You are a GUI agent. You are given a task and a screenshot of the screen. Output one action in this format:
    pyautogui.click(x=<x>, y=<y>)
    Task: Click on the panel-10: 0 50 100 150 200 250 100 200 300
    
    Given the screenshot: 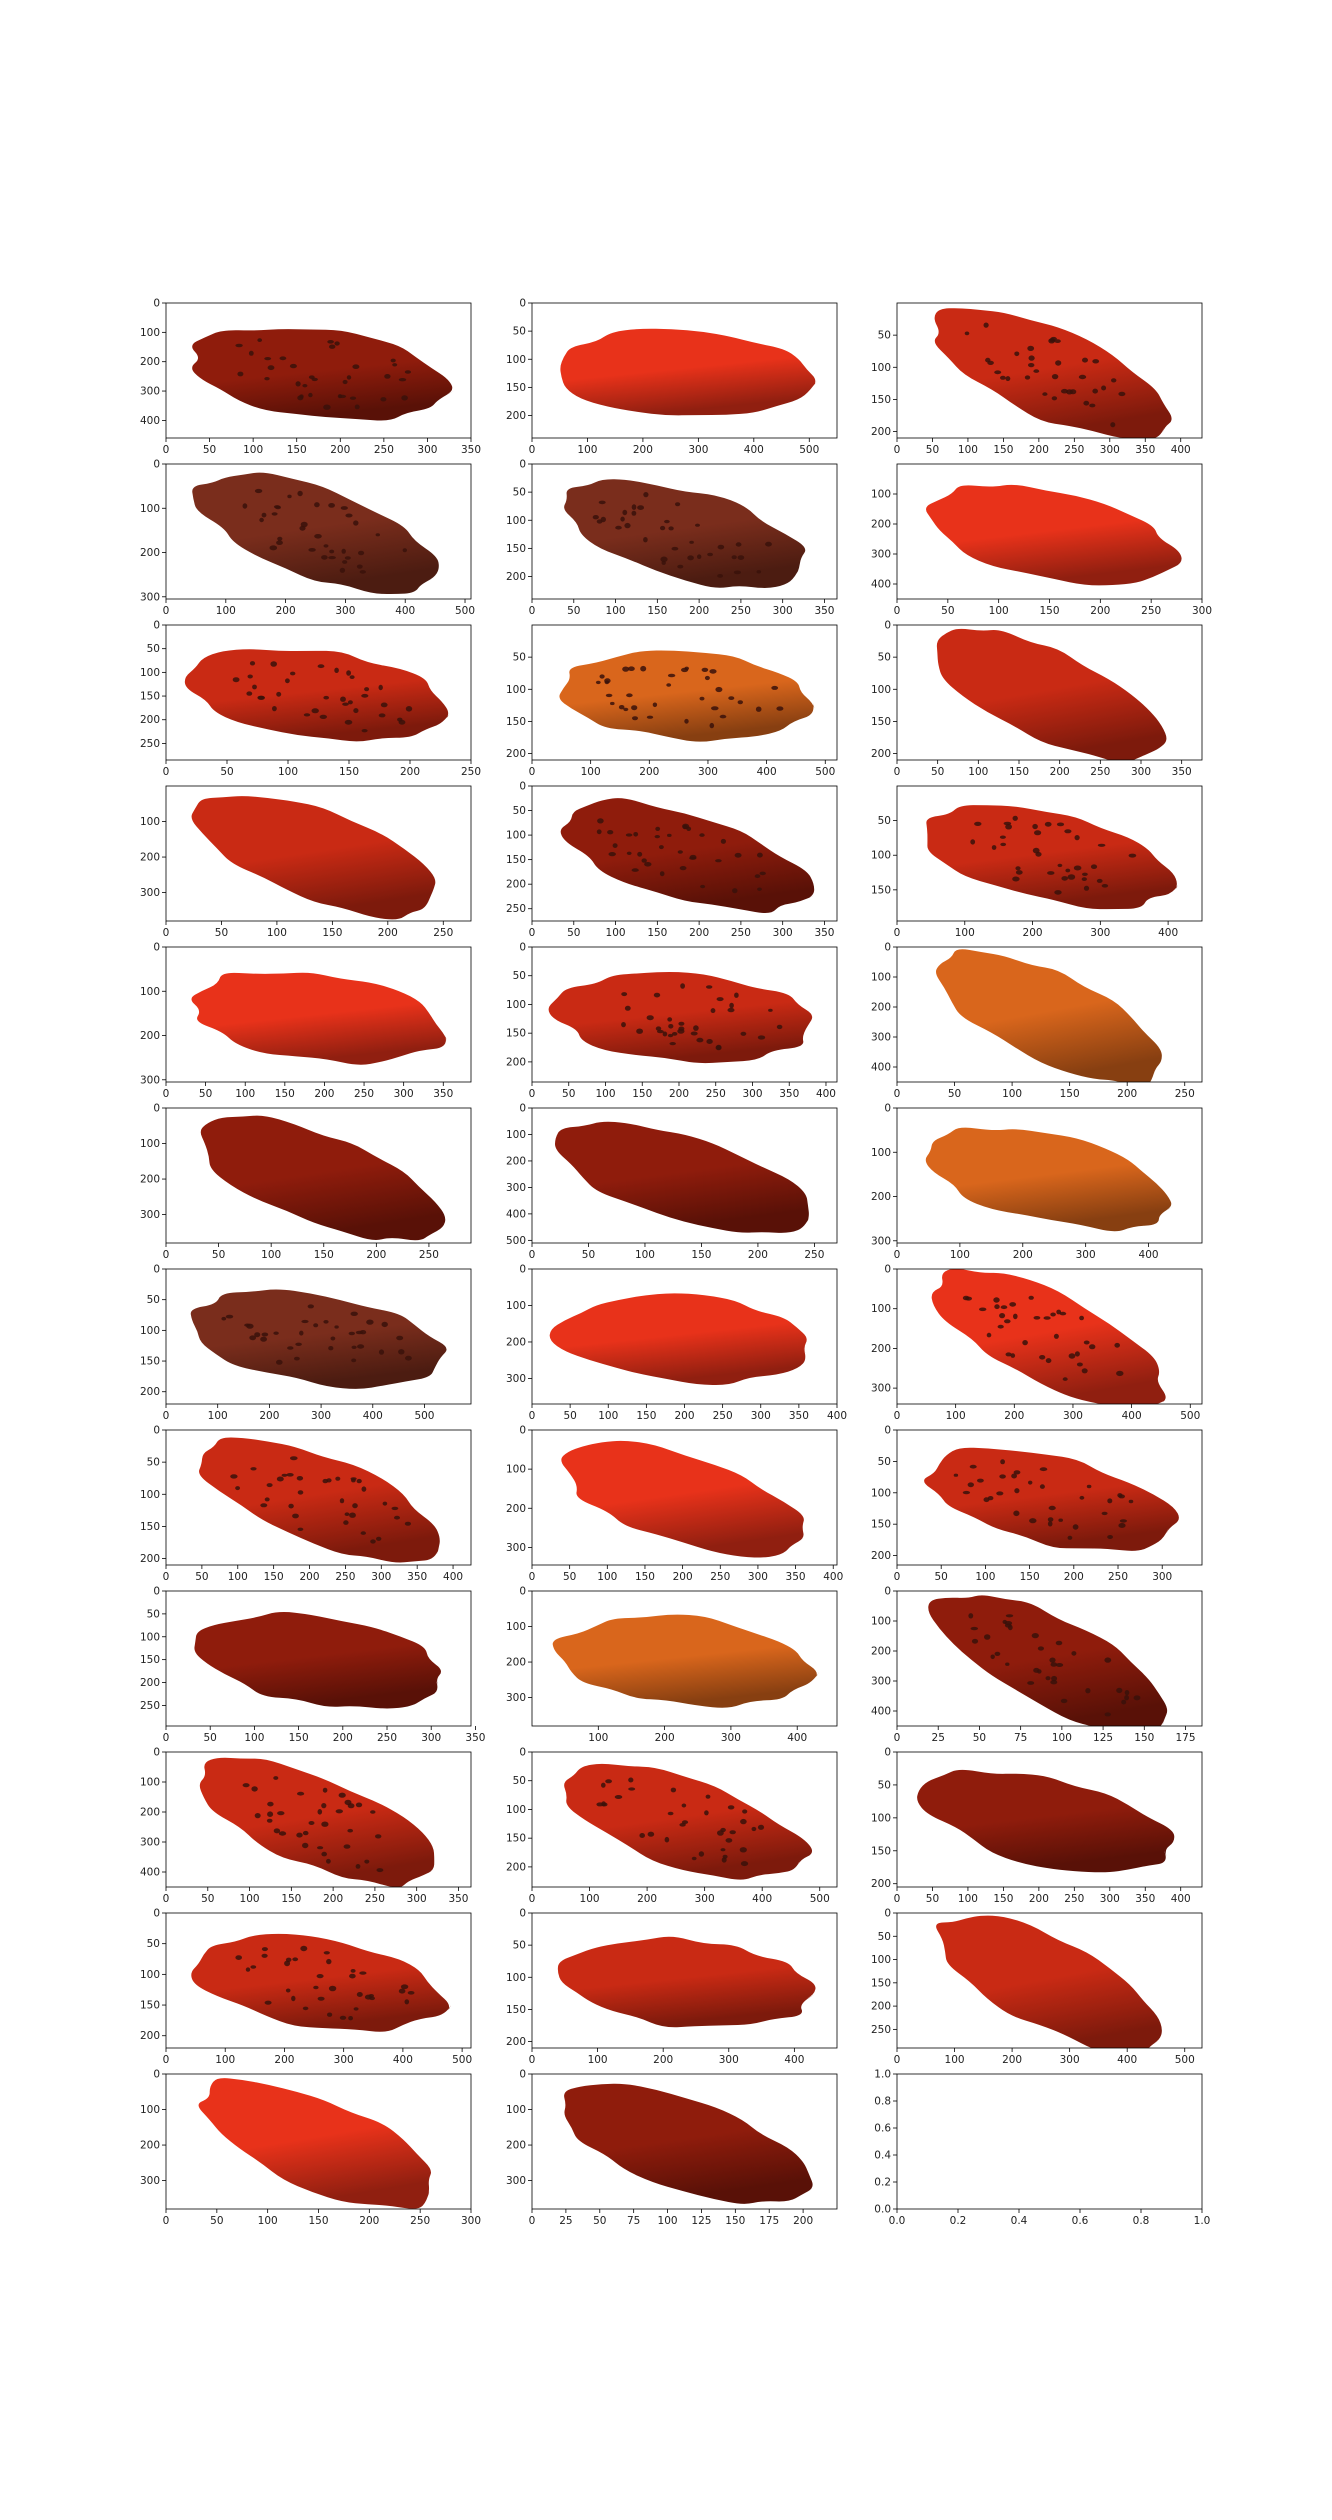 What is the action you would take?
    pyautogui.click(x=306, y=862)
    